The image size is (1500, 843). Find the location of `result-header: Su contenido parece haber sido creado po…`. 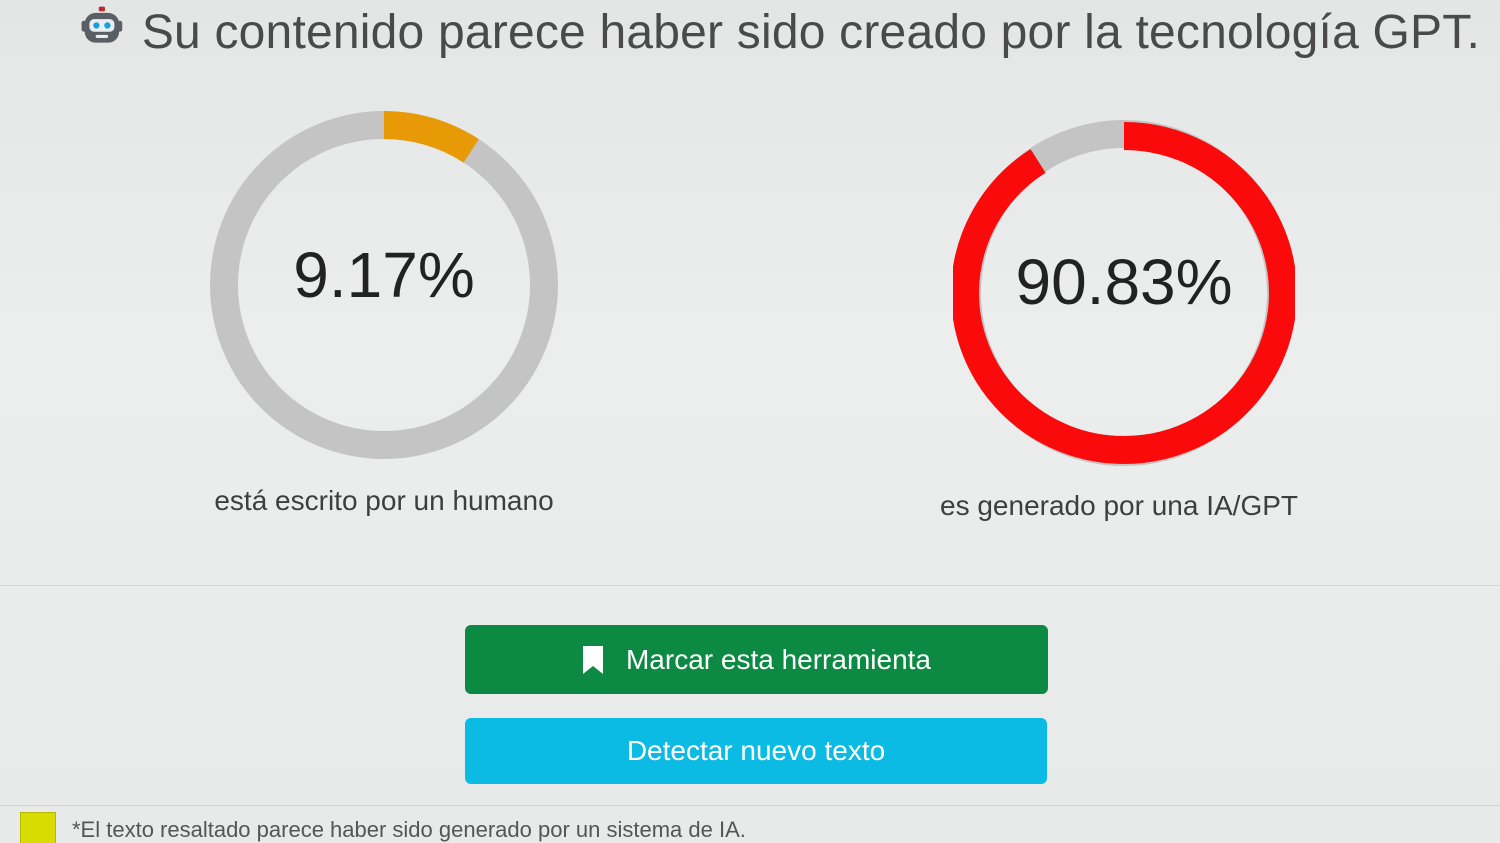

result-header: Su contenido parece haber sido creado po… is located at coordinates (780, 37).